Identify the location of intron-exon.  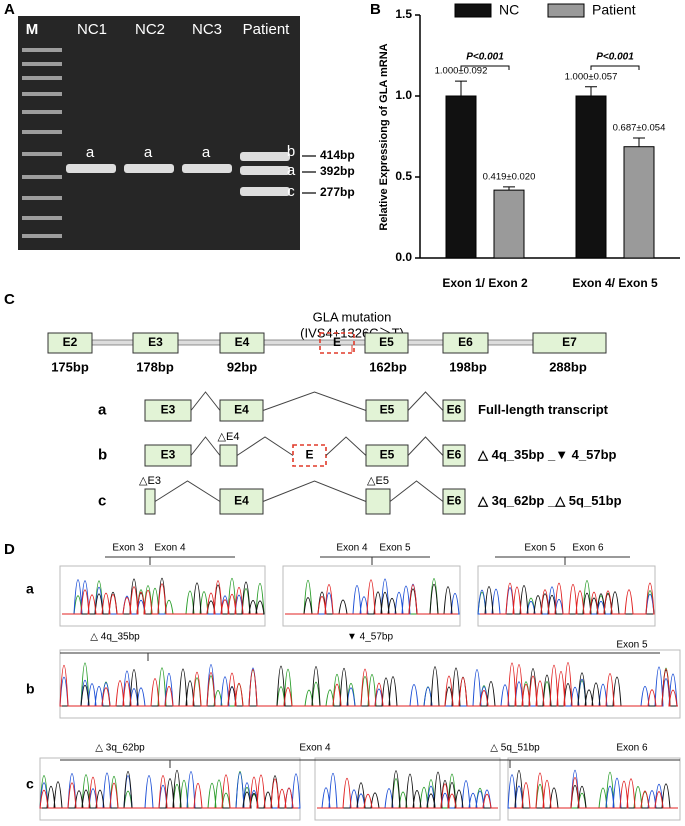
(337, 343).